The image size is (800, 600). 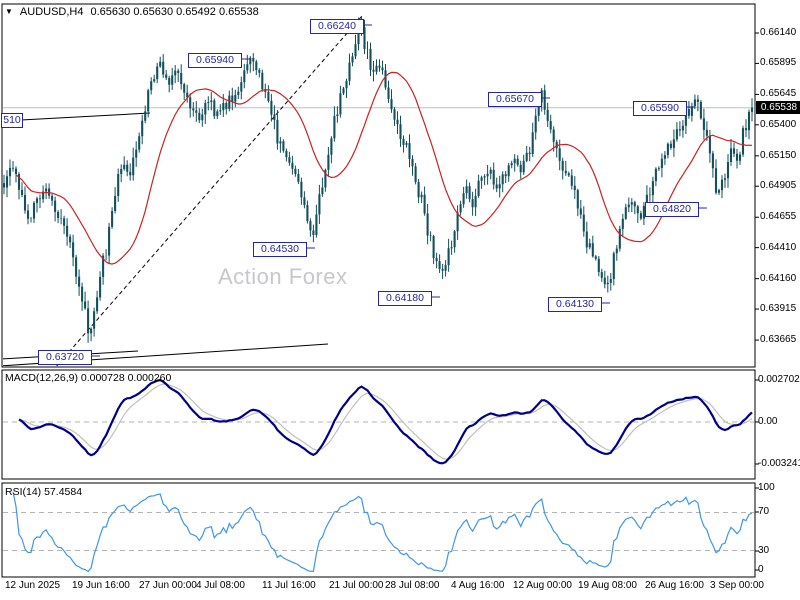 What do you see at coordinates (778, 108) in the screenshot?
I see `current-price-axis-flag: 0.65538` at bounding box center [778, 108].